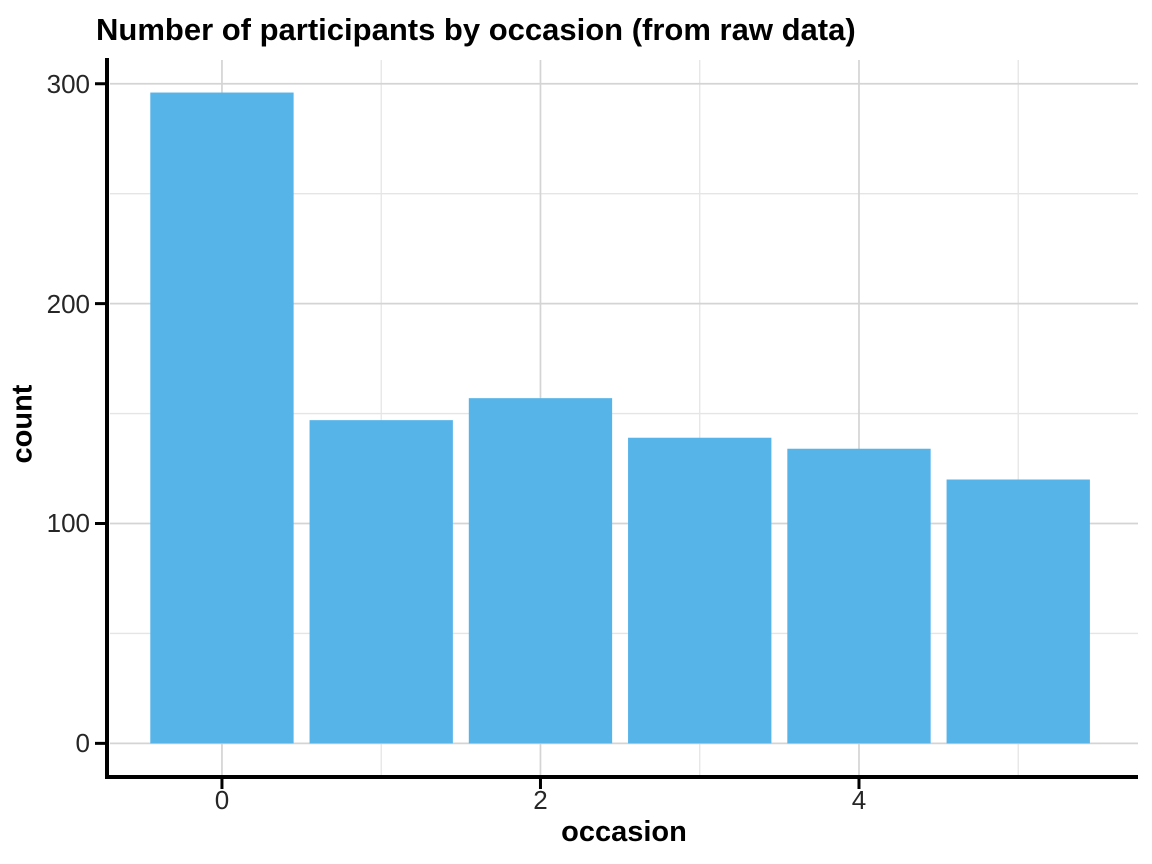 The height and width of the screenshot is (864, 1152). What do you see at coordinates (222, 800) in the screenshot?
I see `x-tick-label: 0` at bounding box center [222, 800].